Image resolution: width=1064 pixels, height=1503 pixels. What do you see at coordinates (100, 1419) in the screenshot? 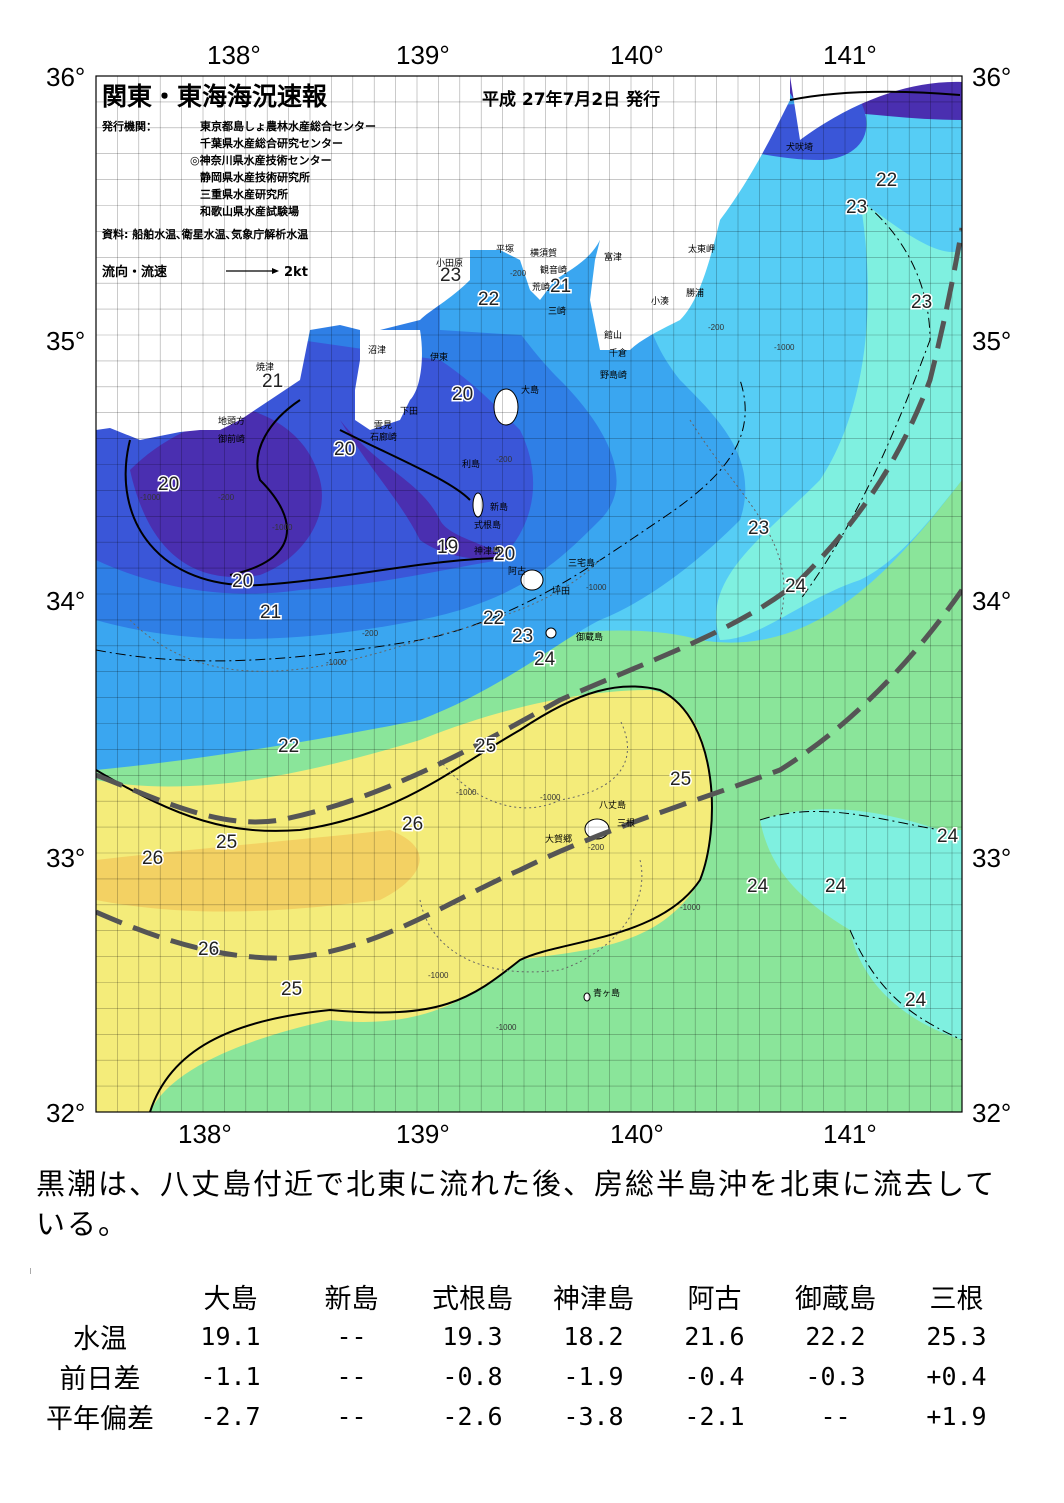
I see `row-header: 平年偏差` at bounding box center [100, 1419].